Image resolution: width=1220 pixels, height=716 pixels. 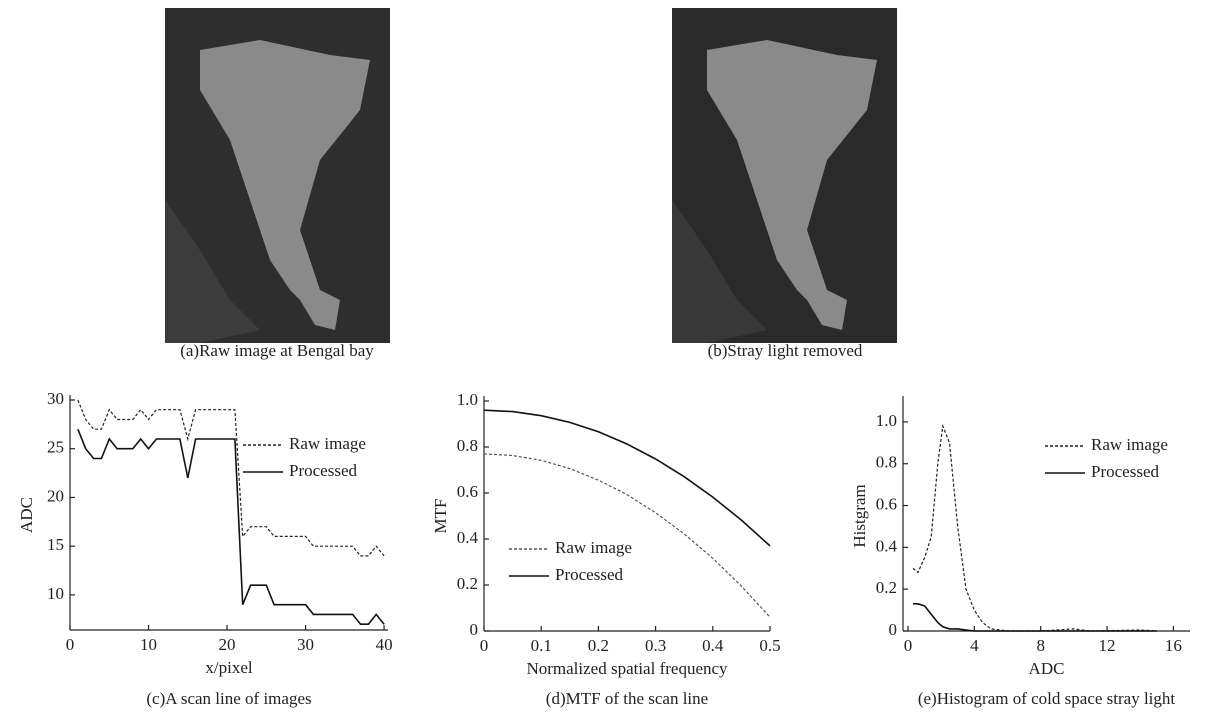 I want to click on x-tick-label: 40, so click(x=384, y=644).